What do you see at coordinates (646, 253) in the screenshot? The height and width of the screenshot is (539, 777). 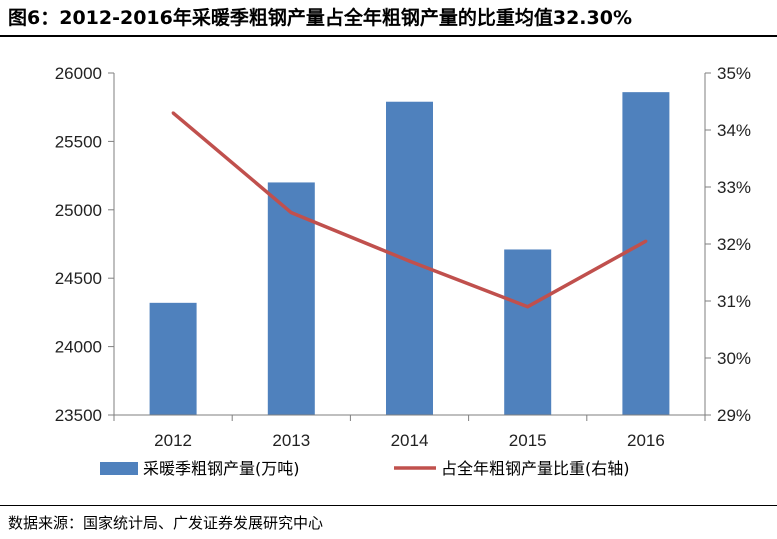 I see `bar-2016` at bounding box center [646, 253].